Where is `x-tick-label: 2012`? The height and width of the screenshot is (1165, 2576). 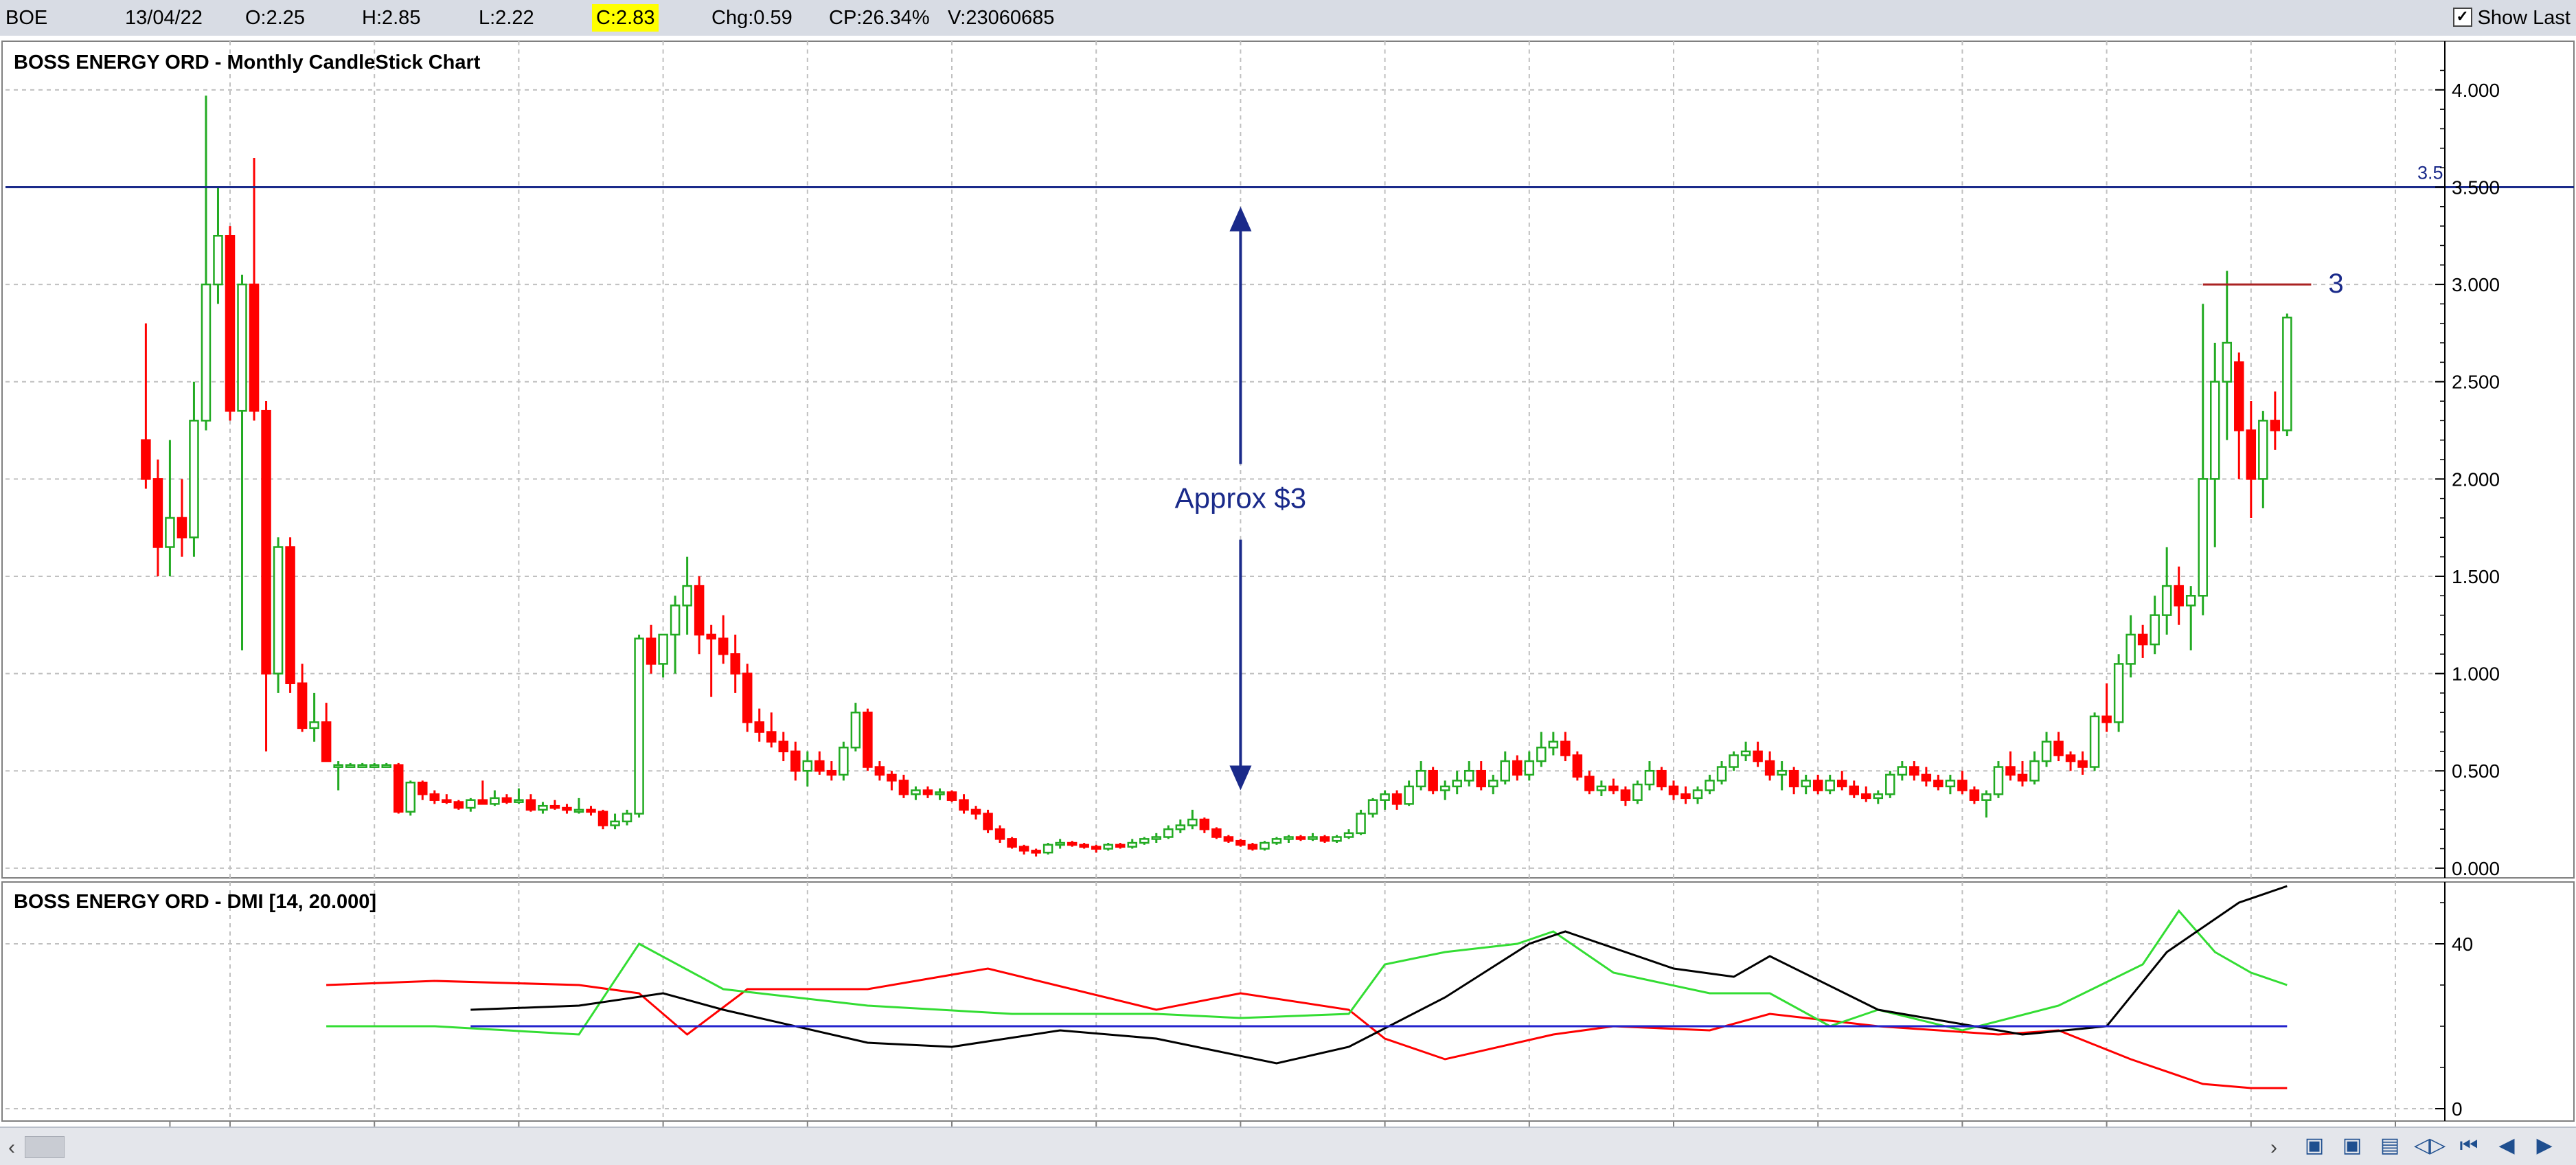
x-tick-label: 2012 is located at coordinates (835, 1125).